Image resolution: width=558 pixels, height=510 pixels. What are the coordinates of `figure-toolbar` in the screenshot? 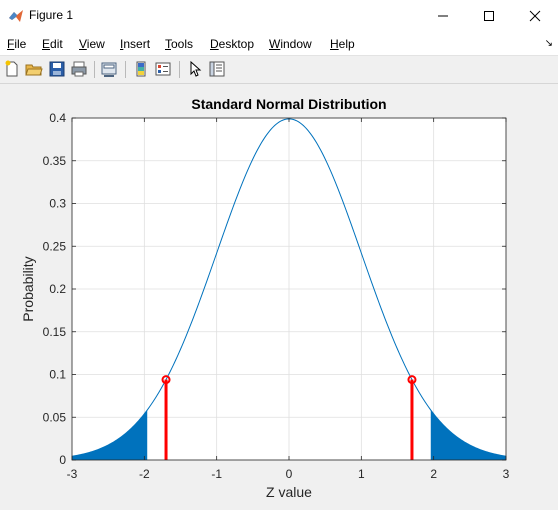 It's located at (279, 70).